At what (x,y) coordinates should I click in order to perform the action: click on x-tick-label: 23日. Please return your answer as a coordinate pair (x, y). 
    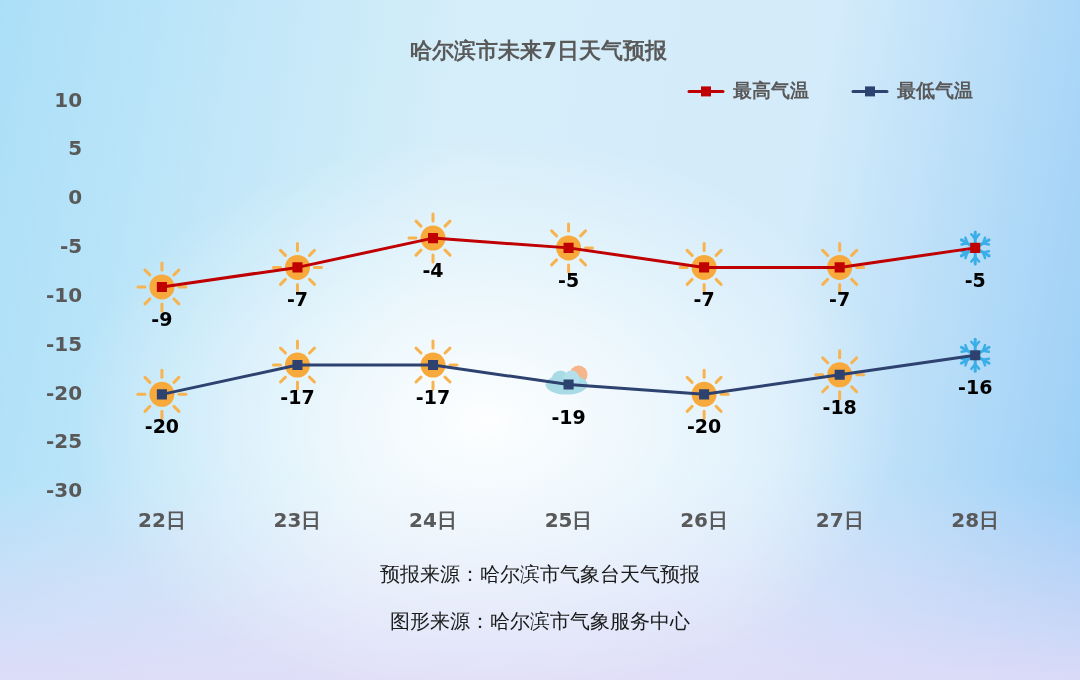
    Looking at the image, I should click on (297, 520).